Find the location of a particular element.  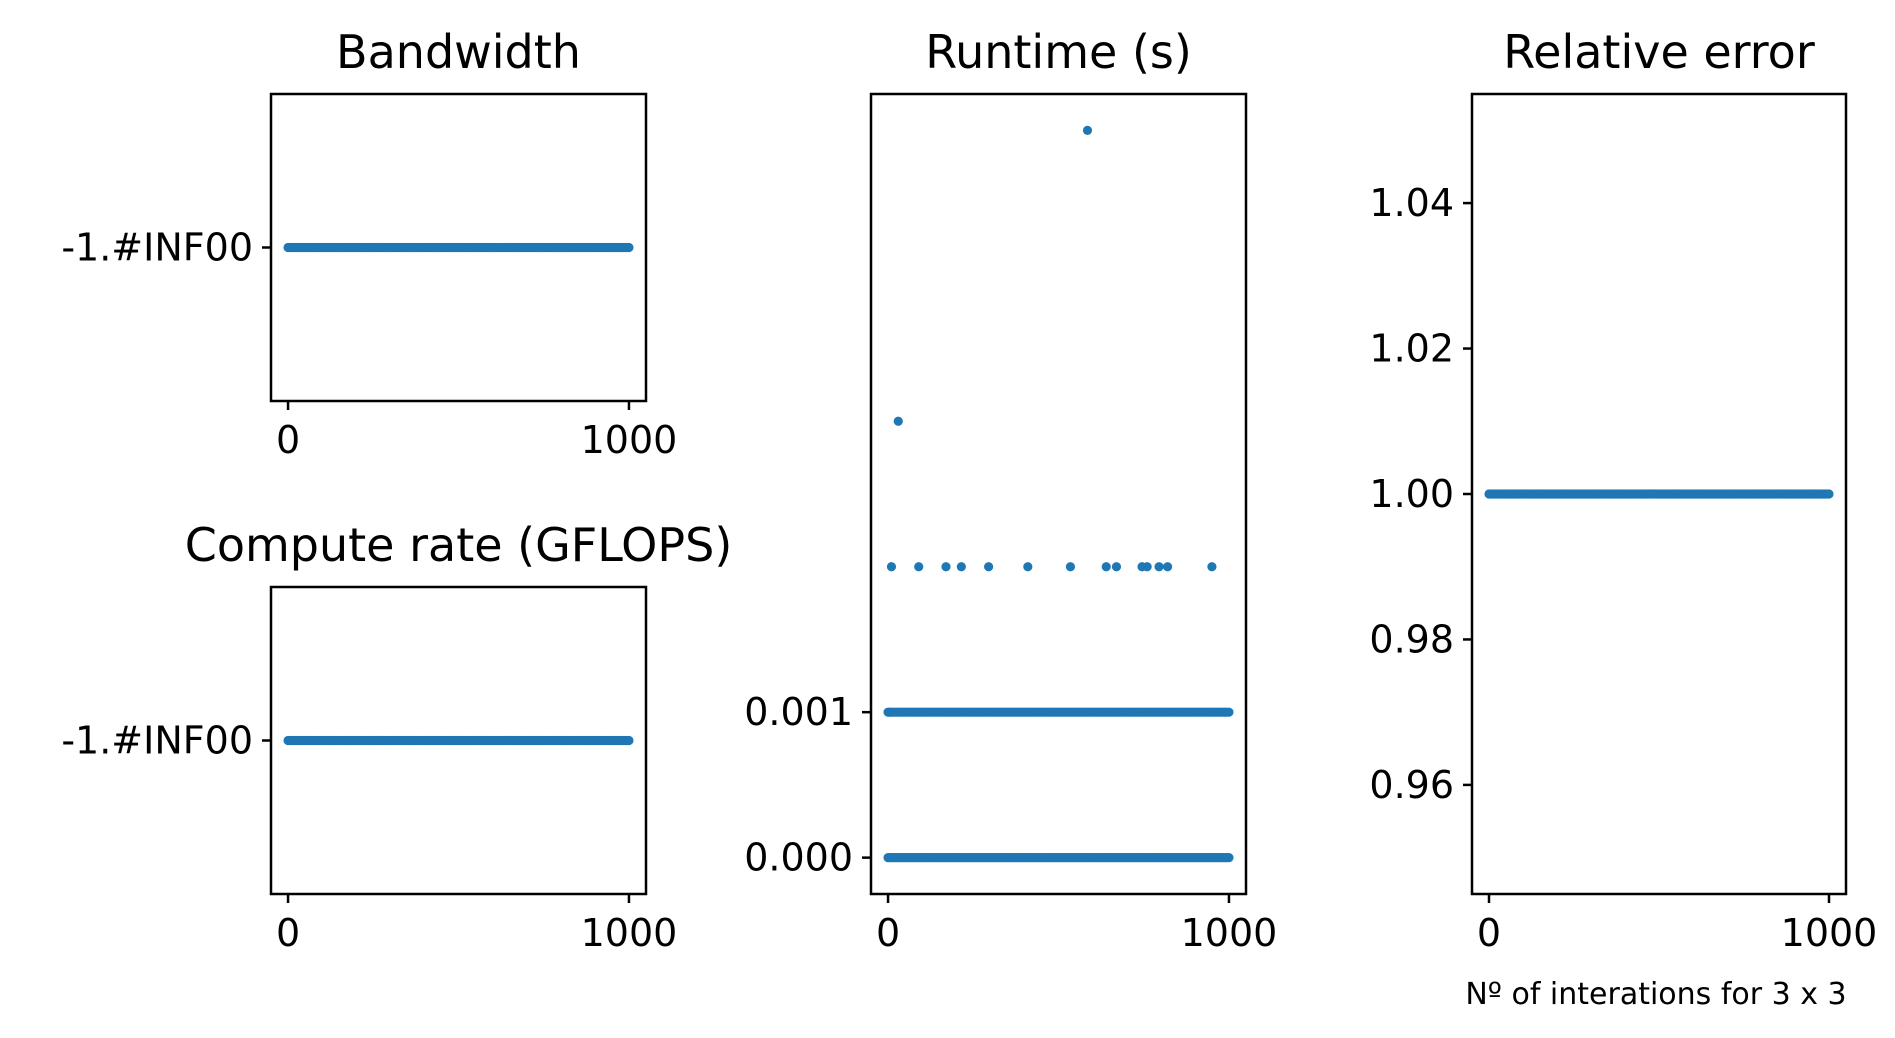

relative-error-y-tick-label: 0.98 is located at coordinates (1411, 639).